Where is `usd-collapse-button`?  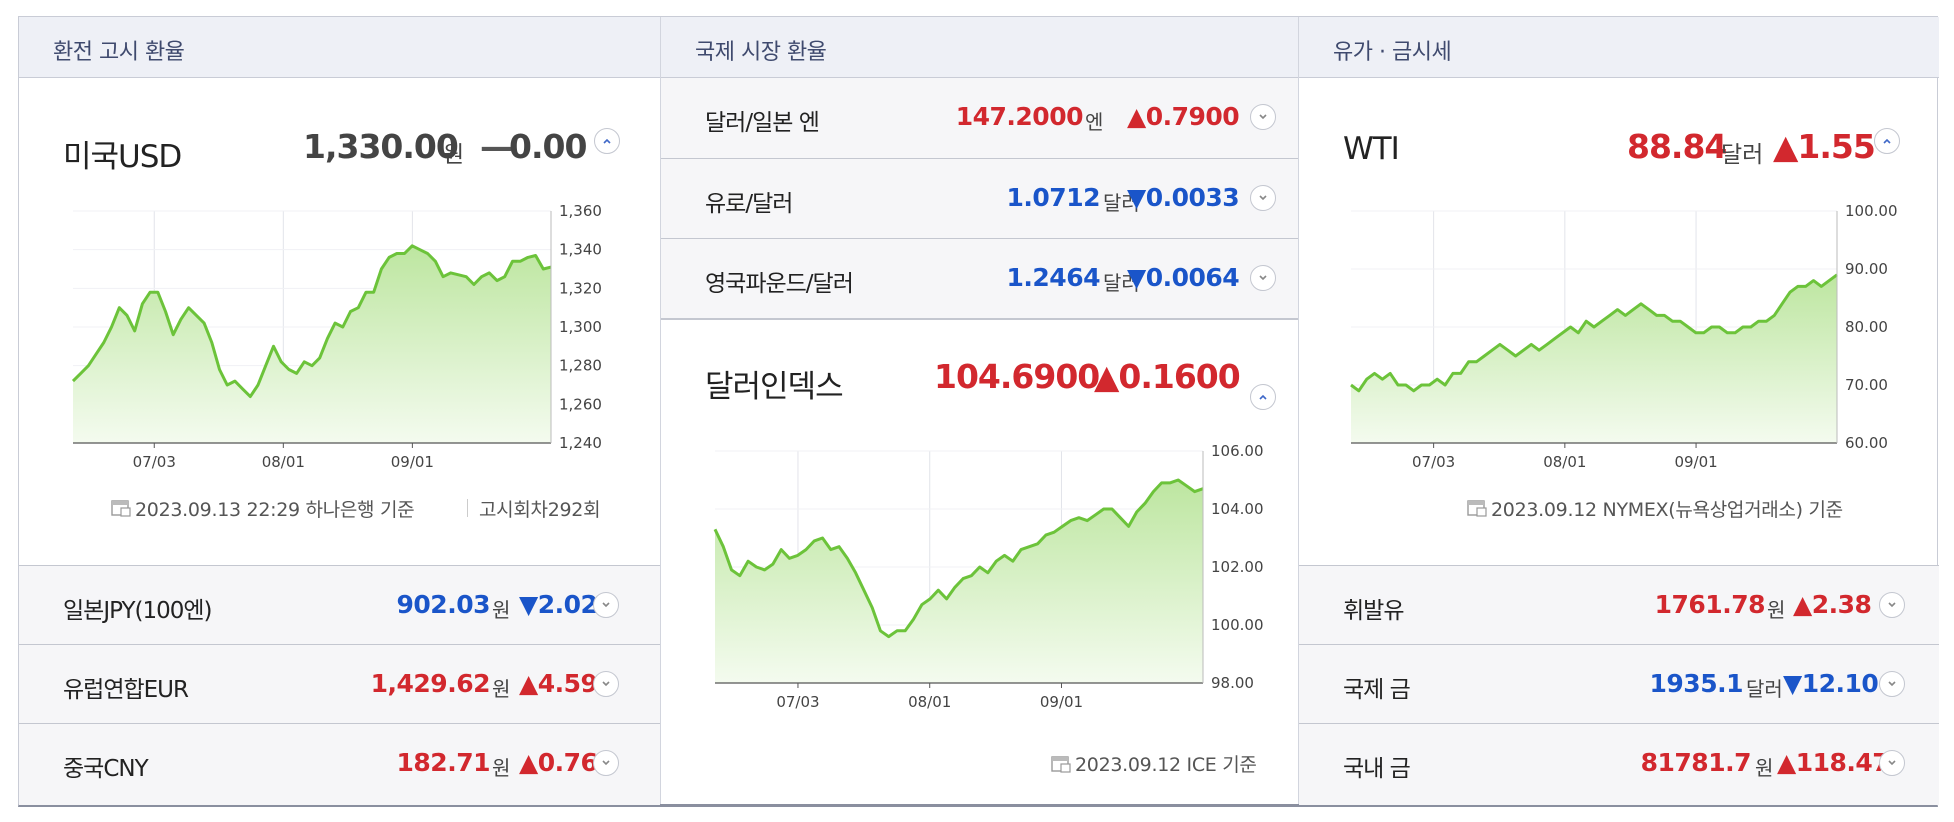
usd-collapse-button is located at coordinates (607, 141).